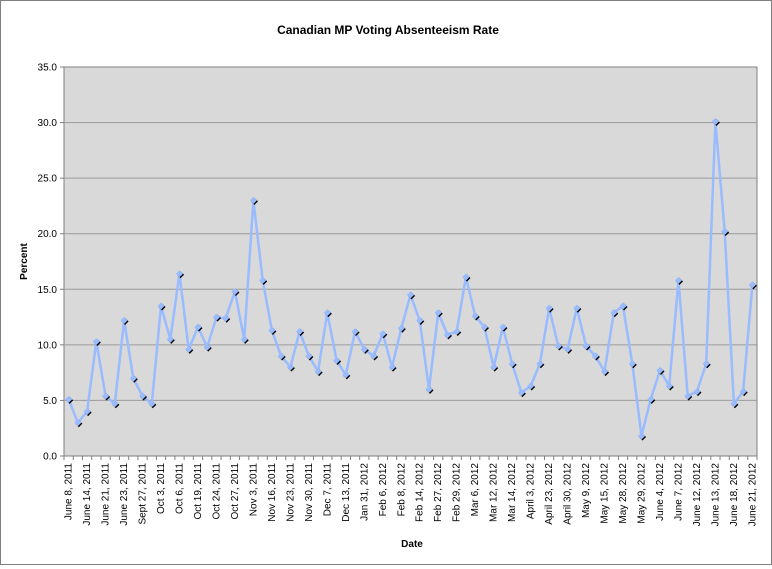  What do you see at coordinates (512, 492) in the screenshot?
I see `x-tick-label: Mar 14, 2012` at bounding box center [512, 492].